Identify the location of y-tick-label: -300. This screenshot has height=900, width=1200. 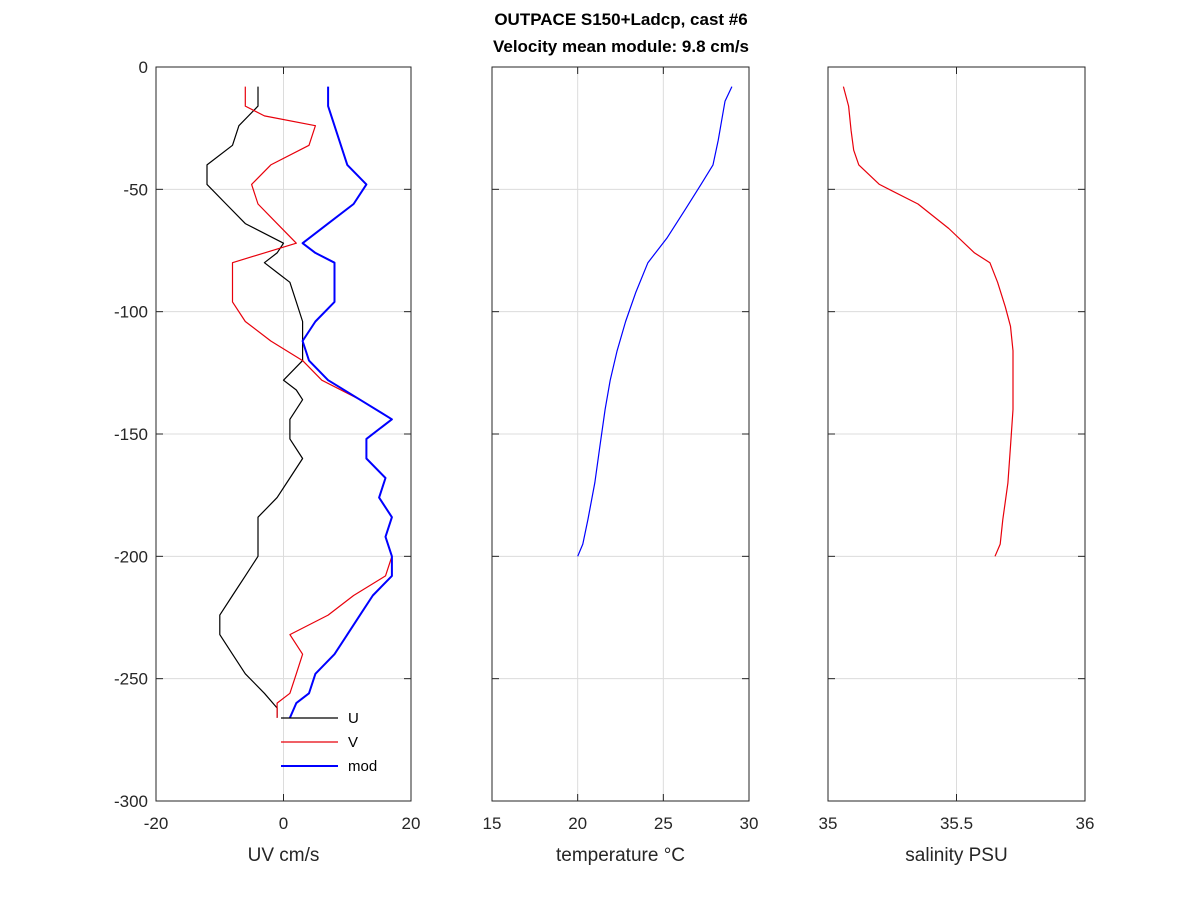
(131, 801).